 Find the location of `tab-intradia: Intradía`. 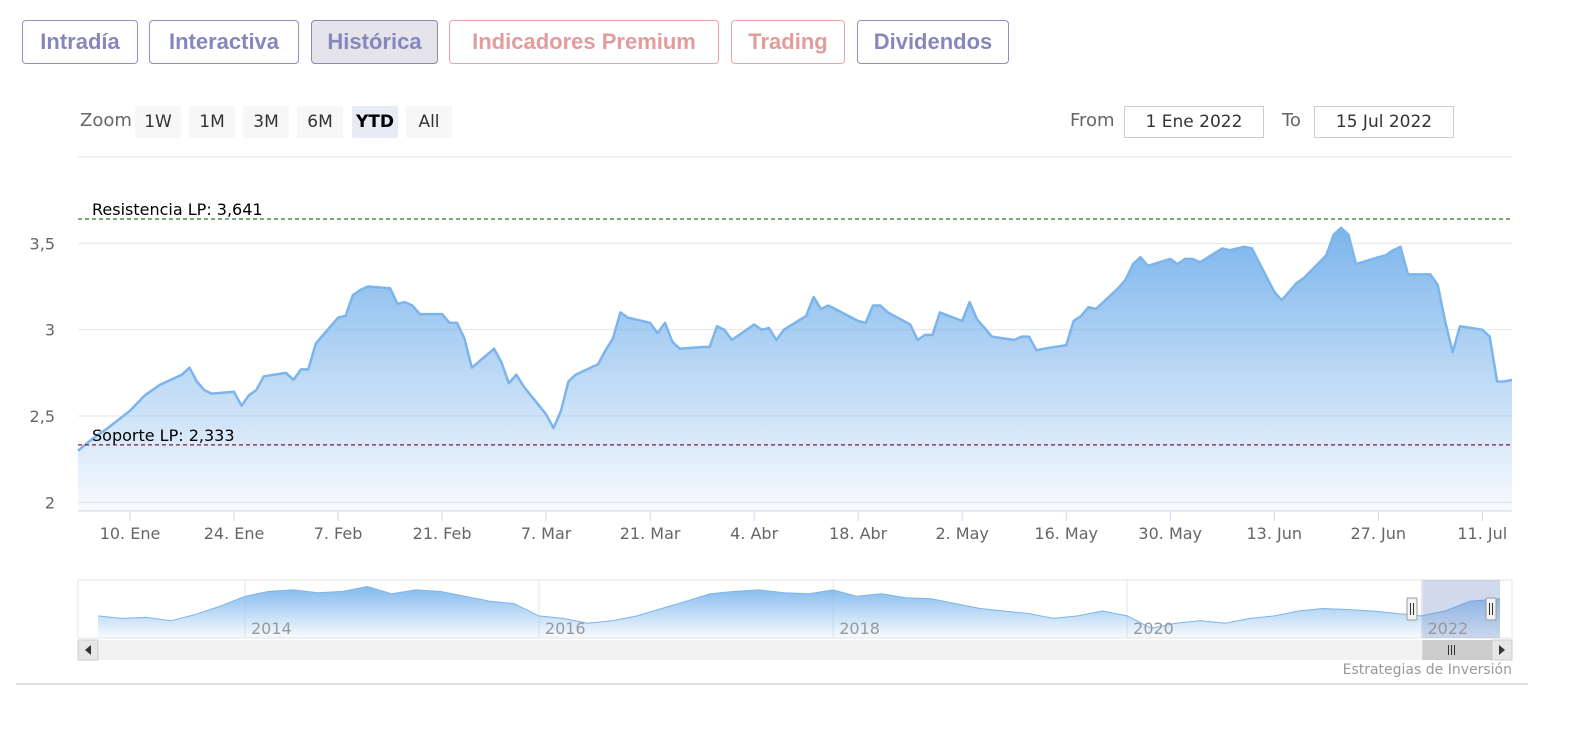

tab-intradia: Intradía is located at coordinates (80, 42).